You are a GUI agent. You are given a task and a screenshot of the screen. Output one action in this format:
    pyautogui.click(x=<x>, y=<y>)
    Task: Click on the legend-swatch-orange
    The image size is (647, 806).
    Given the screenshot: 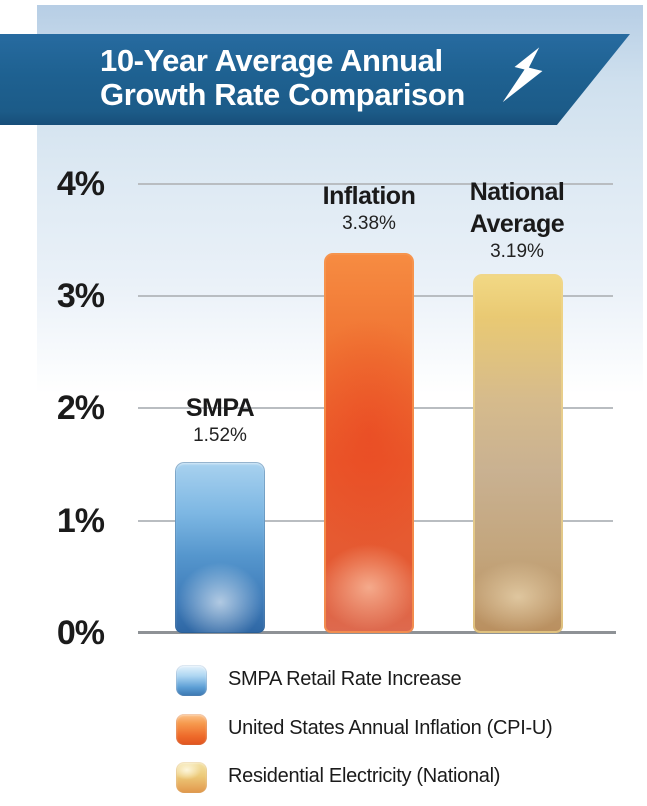 What is the action you would take?
    pyautogui.click(x=191, y=729)
    